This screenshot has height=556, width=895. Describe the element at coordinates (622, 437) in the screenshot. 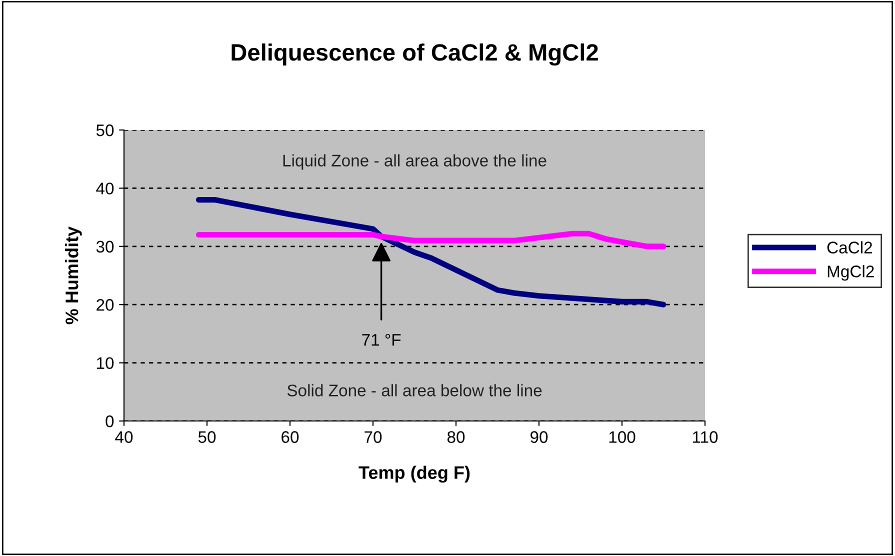

I see `x-tick-label: 100` at that location.